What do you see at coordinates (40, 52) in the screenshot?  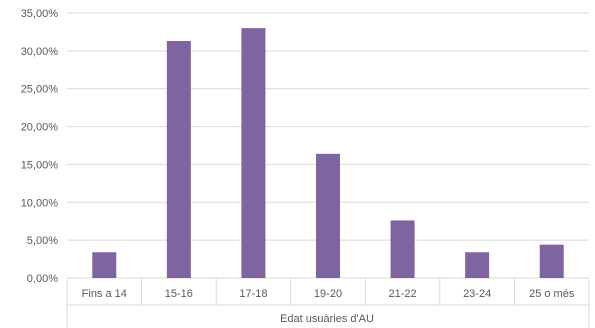 I see `y-tick-label: 30,00%` at bounding box center [40, 52].